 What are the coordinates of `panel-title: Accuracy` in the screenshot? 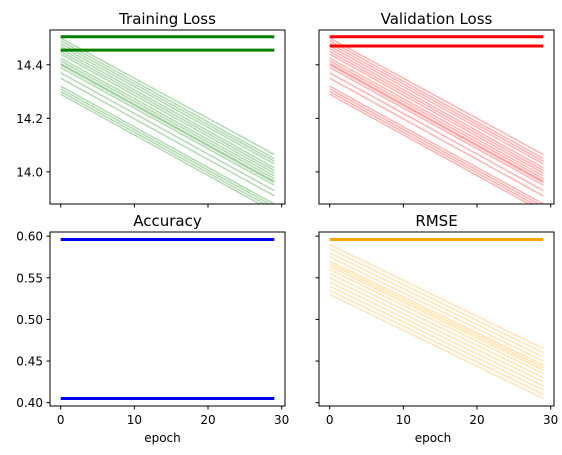 It's located at (167, 221).